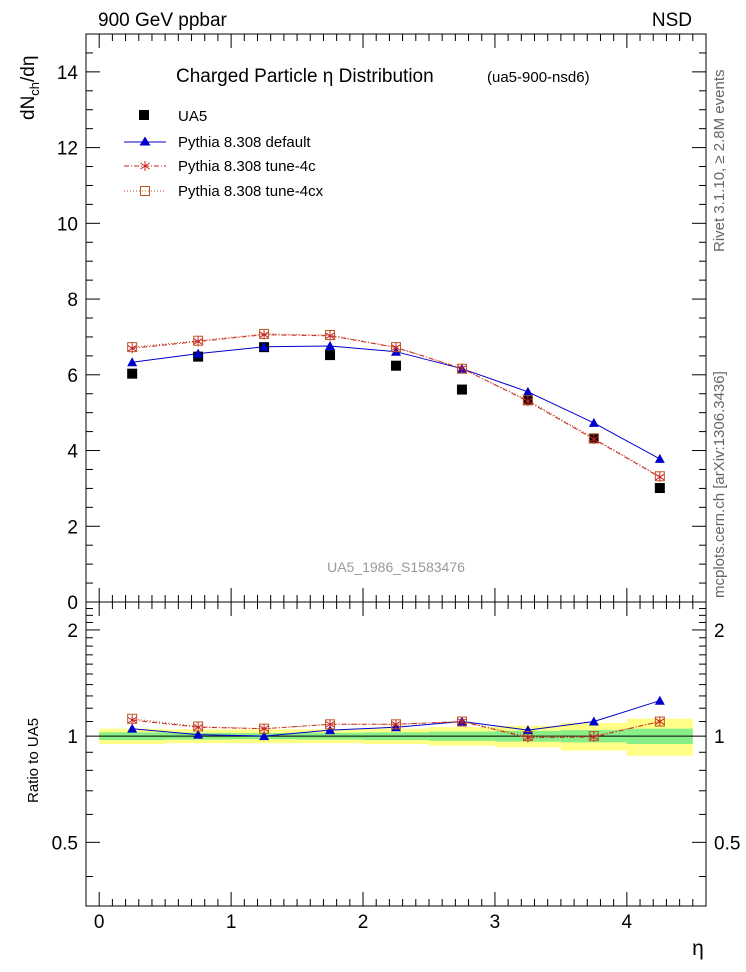 This screenshot has height=972, width=746. Describe the element at coordinates (363, 922) in the screenshot. I see `x-tick-label: 2` at that location.